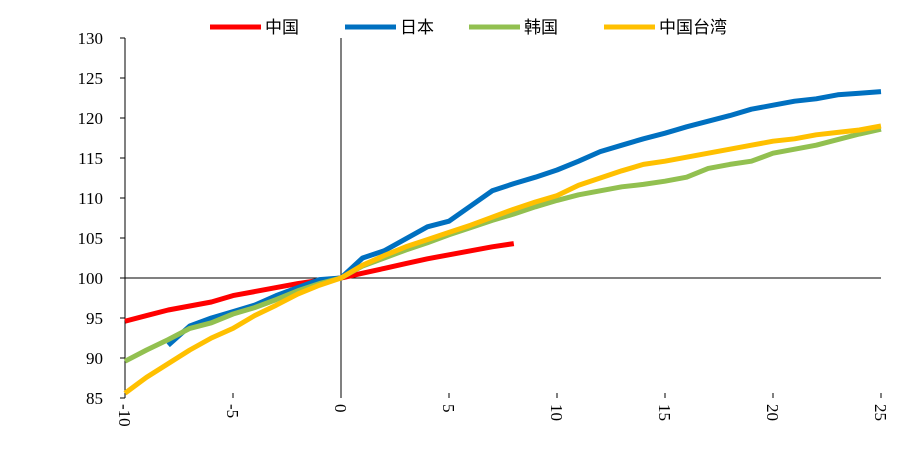 This screenshot has height=453, width=923. I want to click on legend-label: 韩国, so click(541, 28).